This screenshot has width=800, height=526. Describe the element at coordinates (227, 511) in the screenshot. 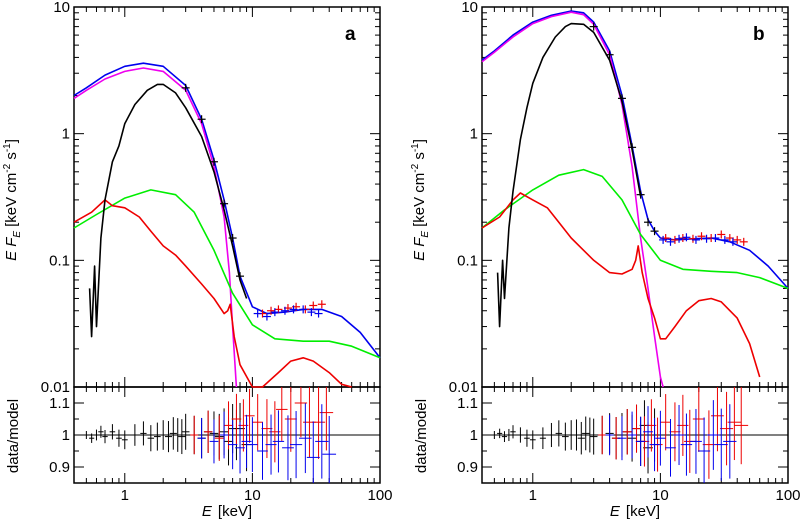

I see `panel-a-xlabel: E [keV]` at that location.